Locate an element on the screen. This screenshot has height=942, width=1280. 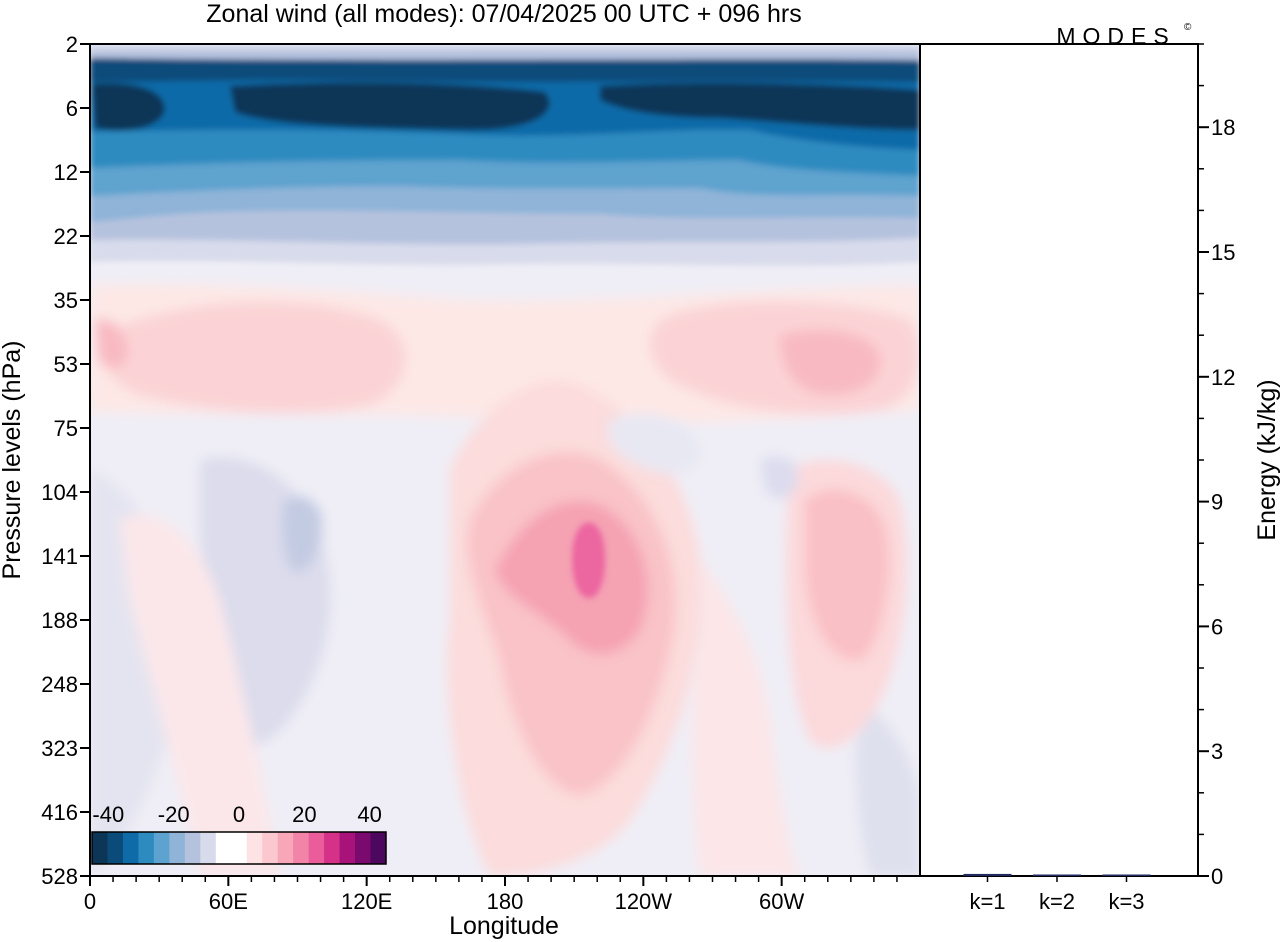
y-tick-label: 188 is located at coordinates (59, 620).